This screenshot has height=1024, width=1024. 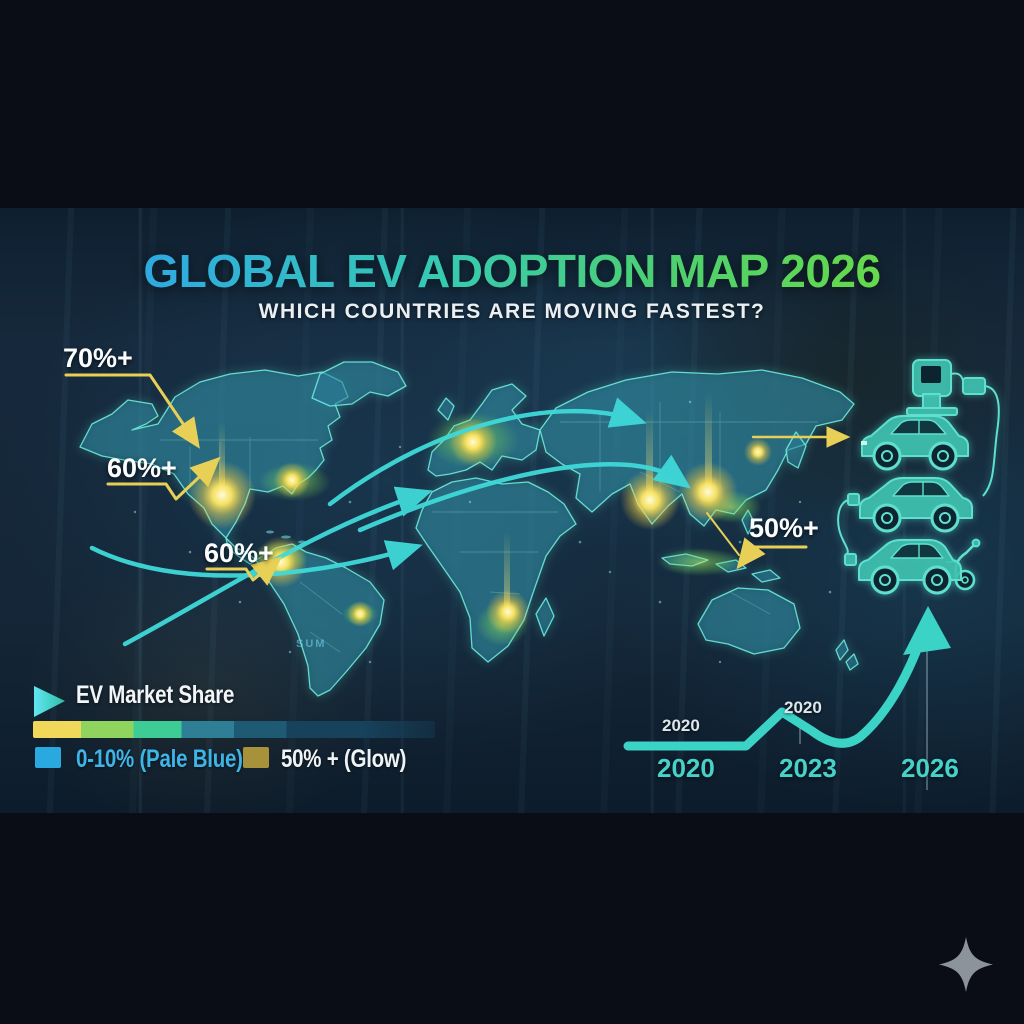 What do you see at coordinates (905, 516) in the screenshot?
I see `sedan-car-icon` at bounding box center [905, 516].